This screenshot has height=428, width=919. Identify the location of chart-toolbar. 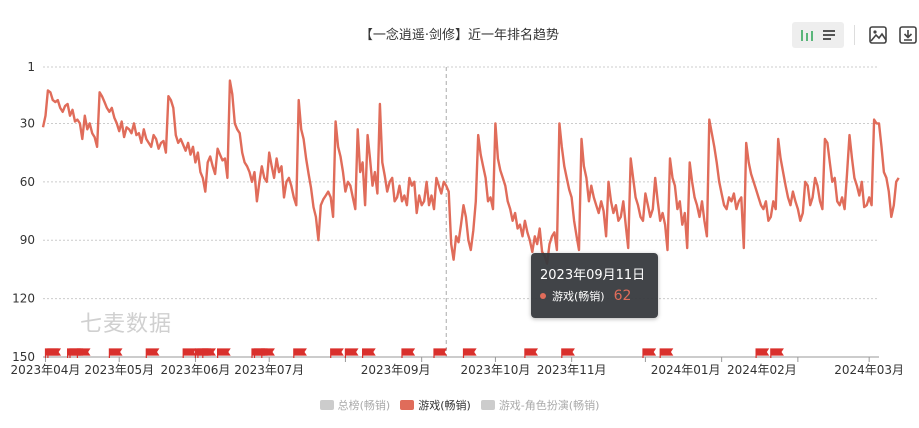
(855, 35).